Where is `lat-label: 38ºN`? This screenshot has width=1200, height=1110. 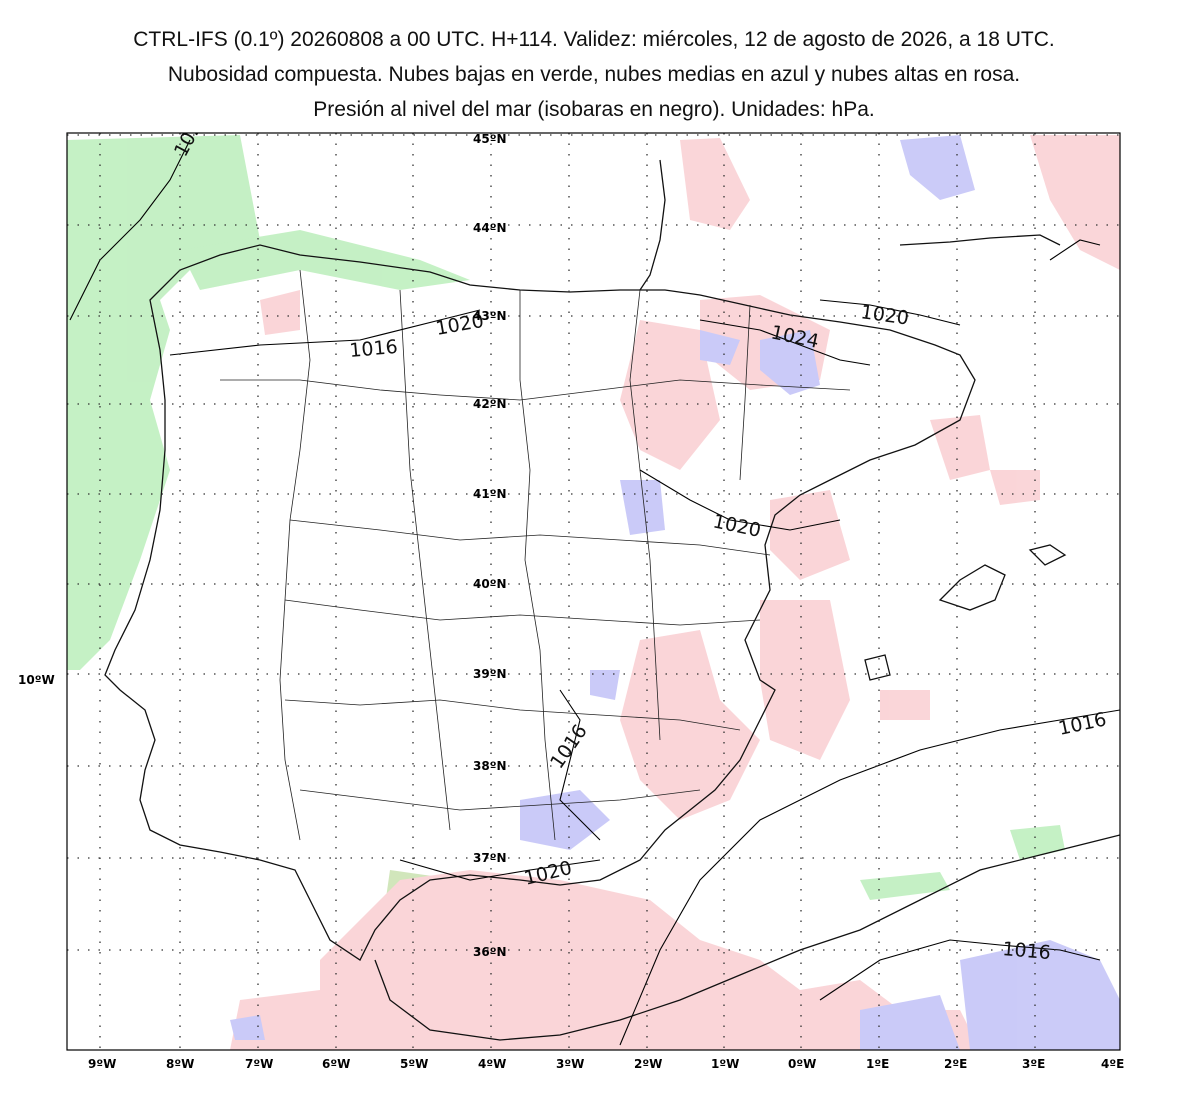
lat-label: 38ºN is located at coordinates (490, 766).